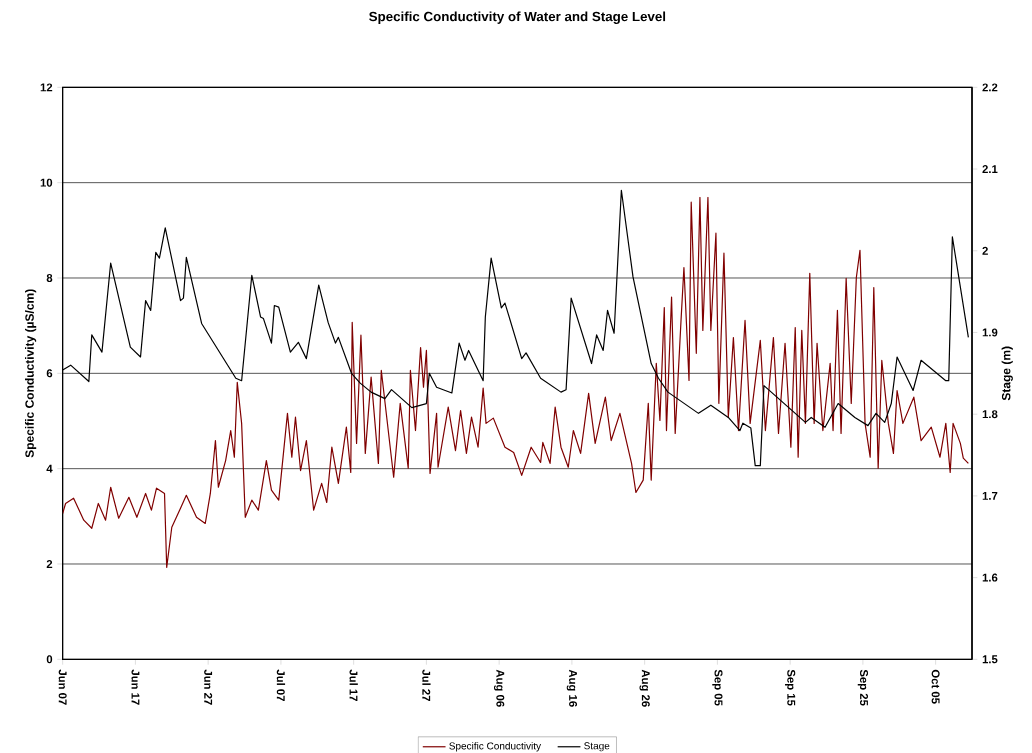 Image resolution: width=1032 pixels, height=753 pixels. What do you see at coordinates (426, 685) in the screenshot?
I see `x-tick-label: Jul 27` at bounding box center [426, 685].